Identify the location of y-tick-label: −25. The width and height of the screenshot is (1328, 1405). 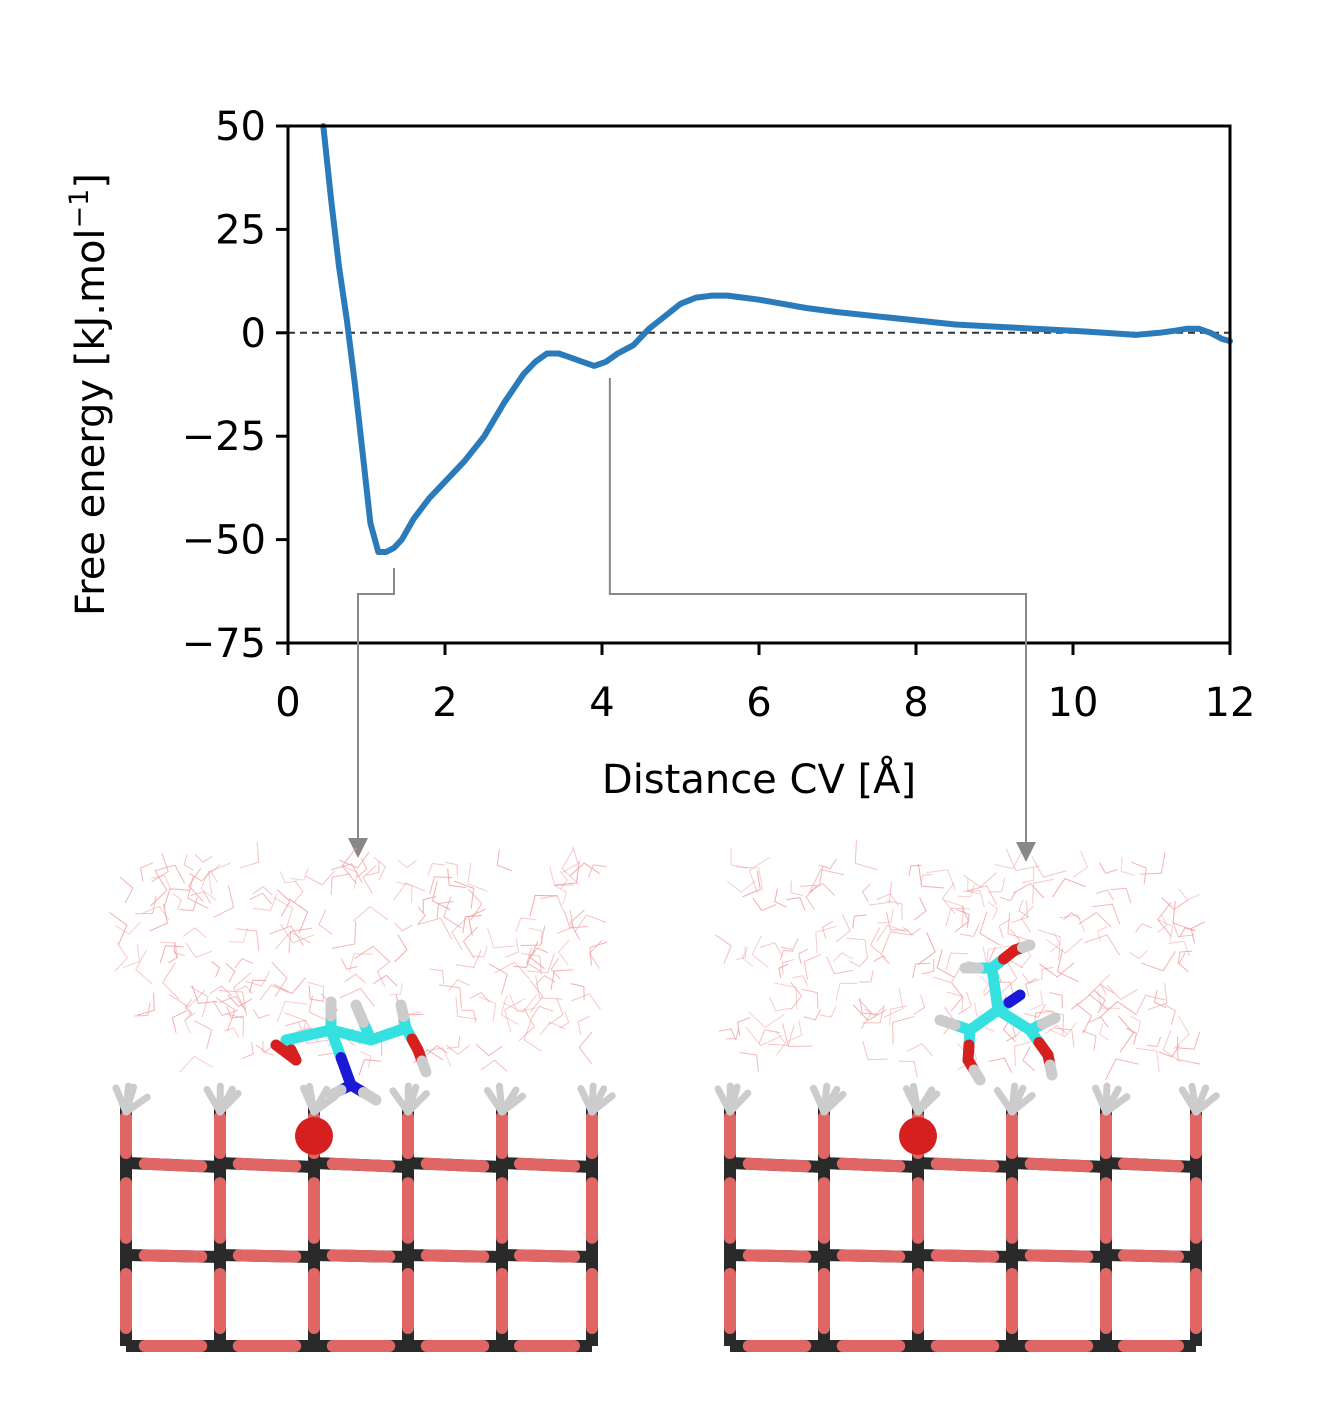
(224, 437).